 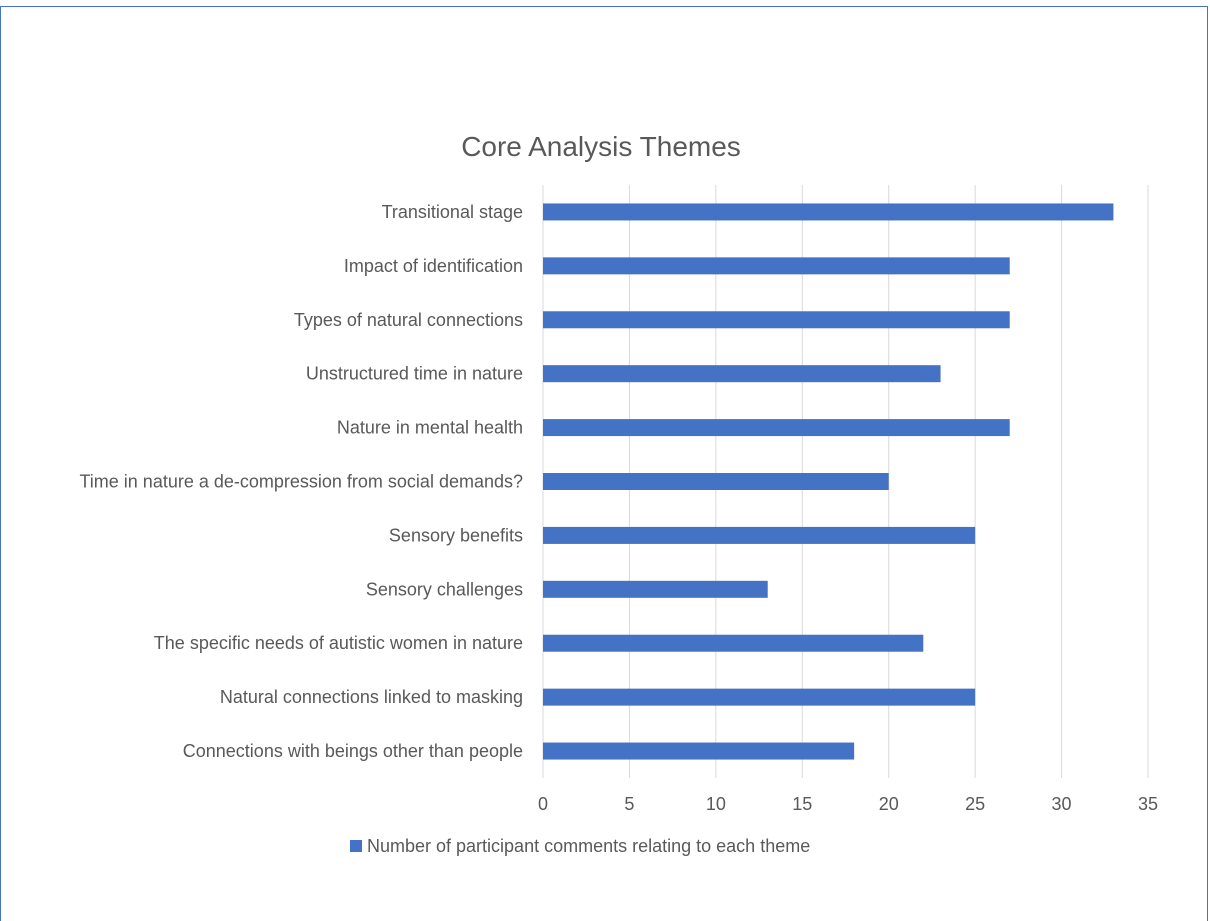 I want to click on x-tick-labels: 0 5 10 15 20 25 30 35, so click(x=848, y=804).